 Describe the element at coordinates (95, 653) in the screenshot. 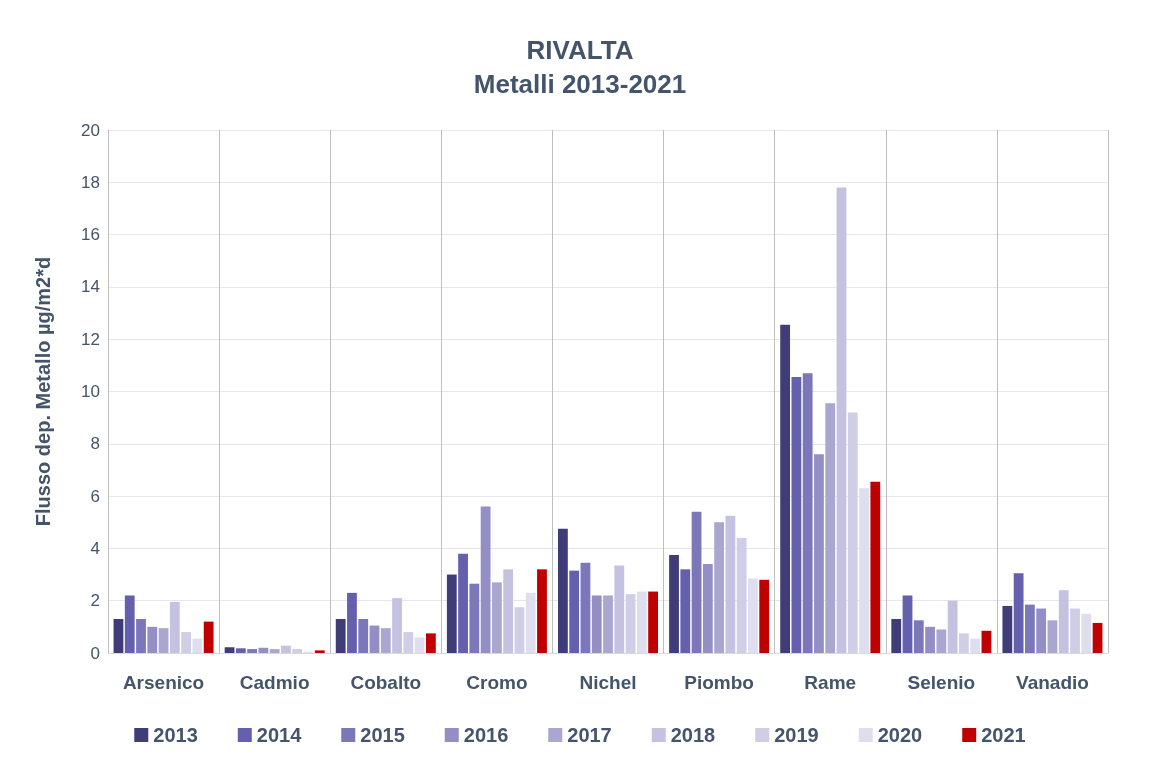

I see `y-tick-label: 0` at that location.